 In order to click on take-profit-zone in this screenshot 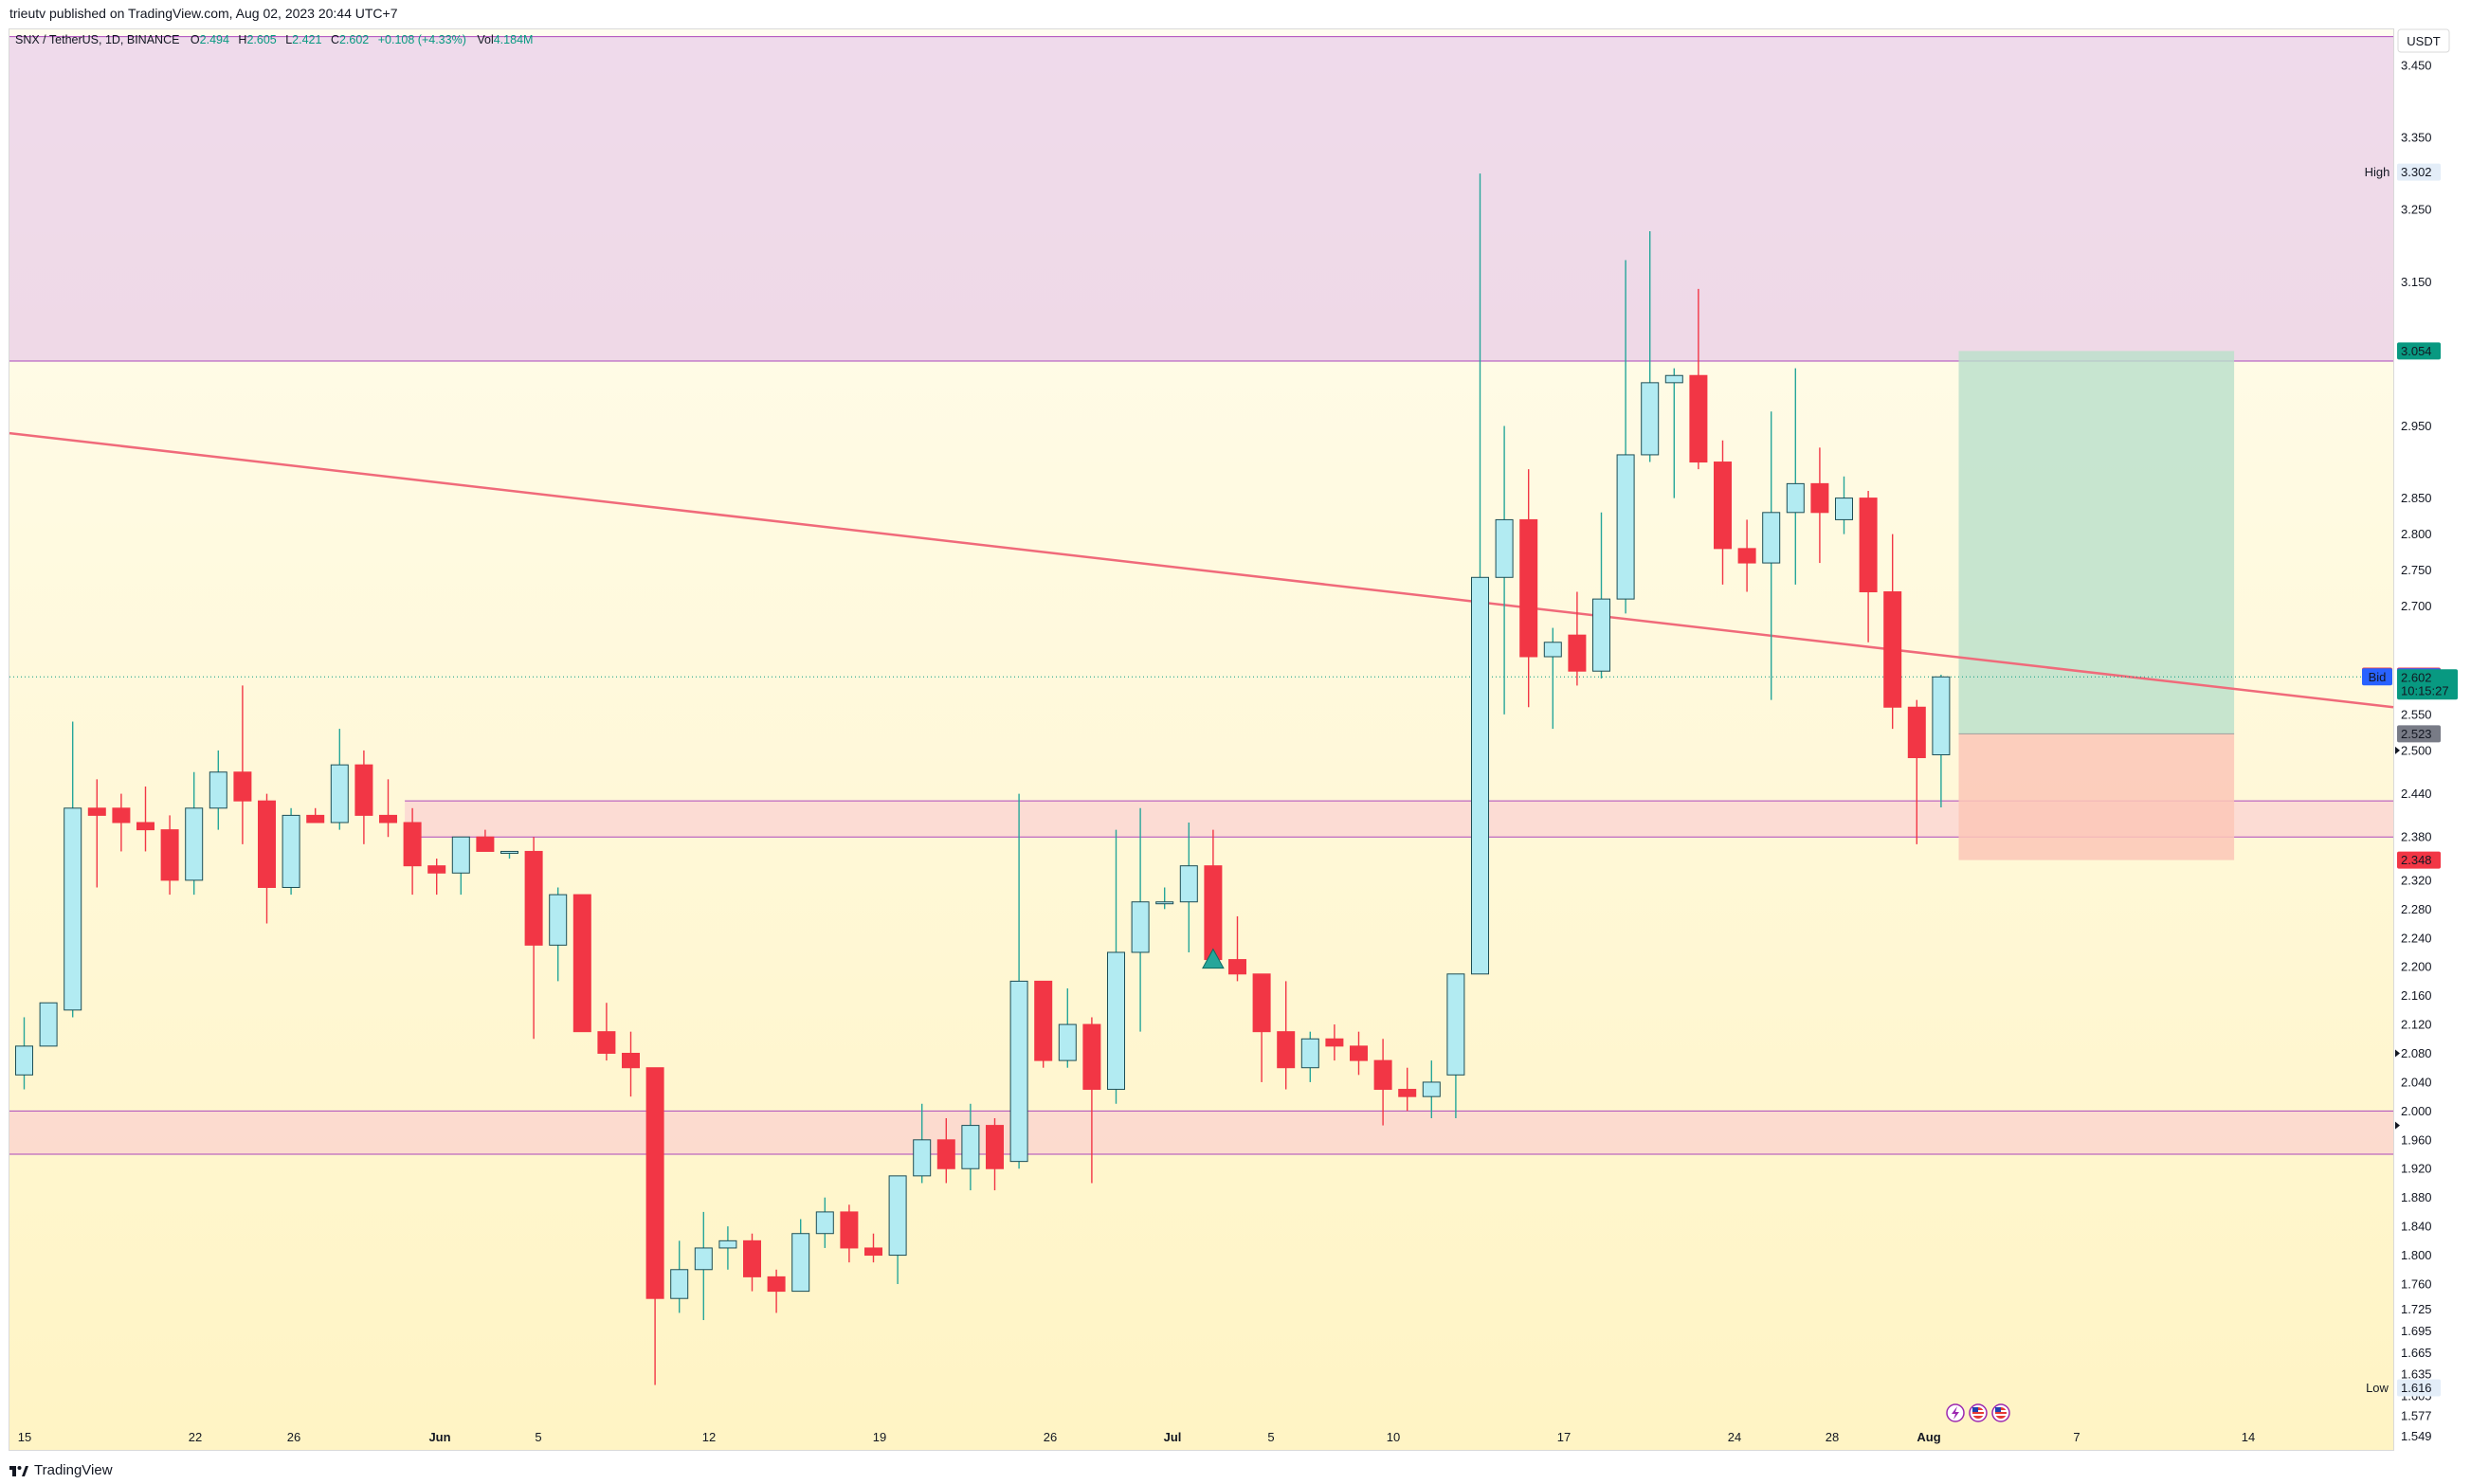, I will do `click(2096, 542)`.